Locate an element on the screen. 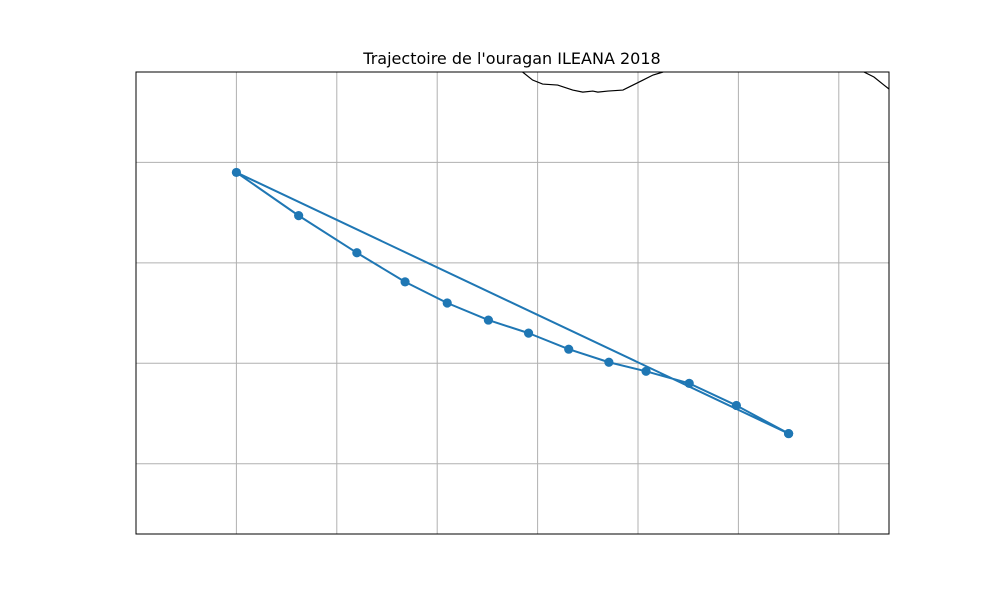  chart-title: Trajectoire de l'ouragan ILEANA 2018 is located at coordinates (511, 58).